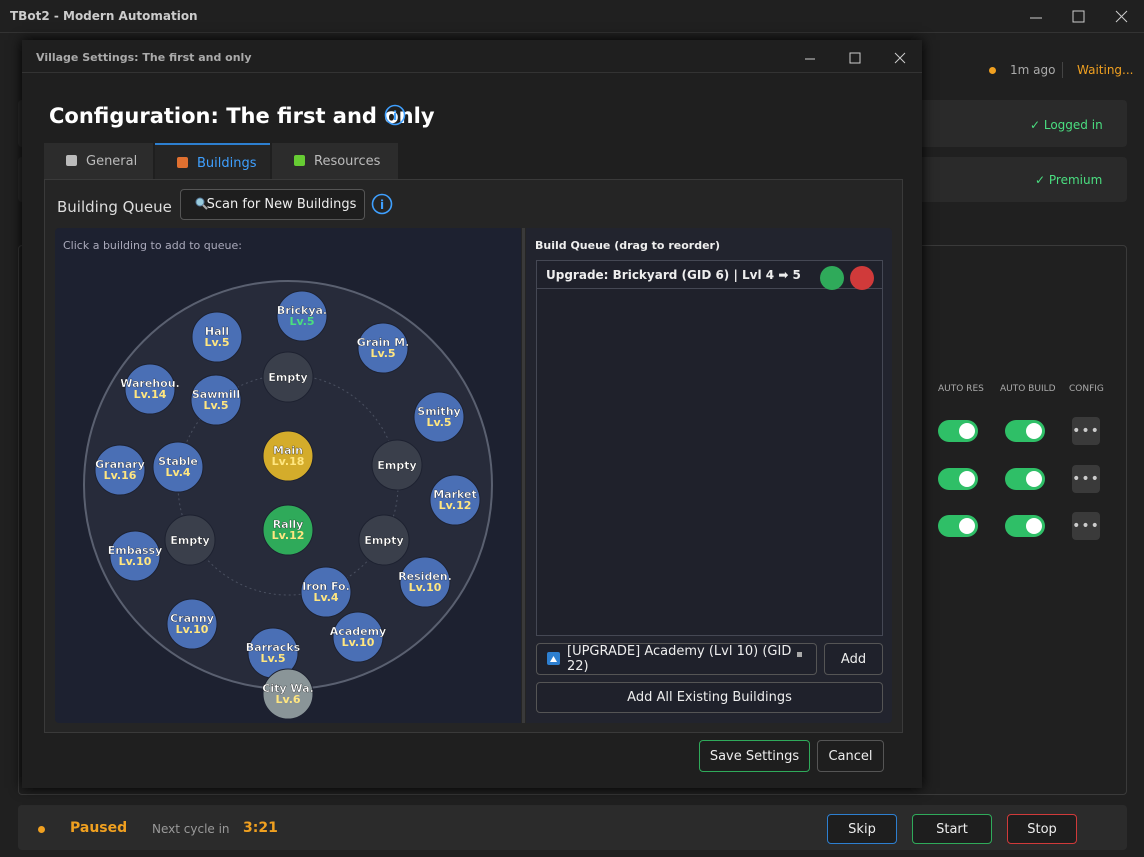 Image resolution: width=1144 pixels, height=857 pixels. Describe the element at coordinates (260, 828) in the screenshot. I see `next-time: 3:21` at that location.